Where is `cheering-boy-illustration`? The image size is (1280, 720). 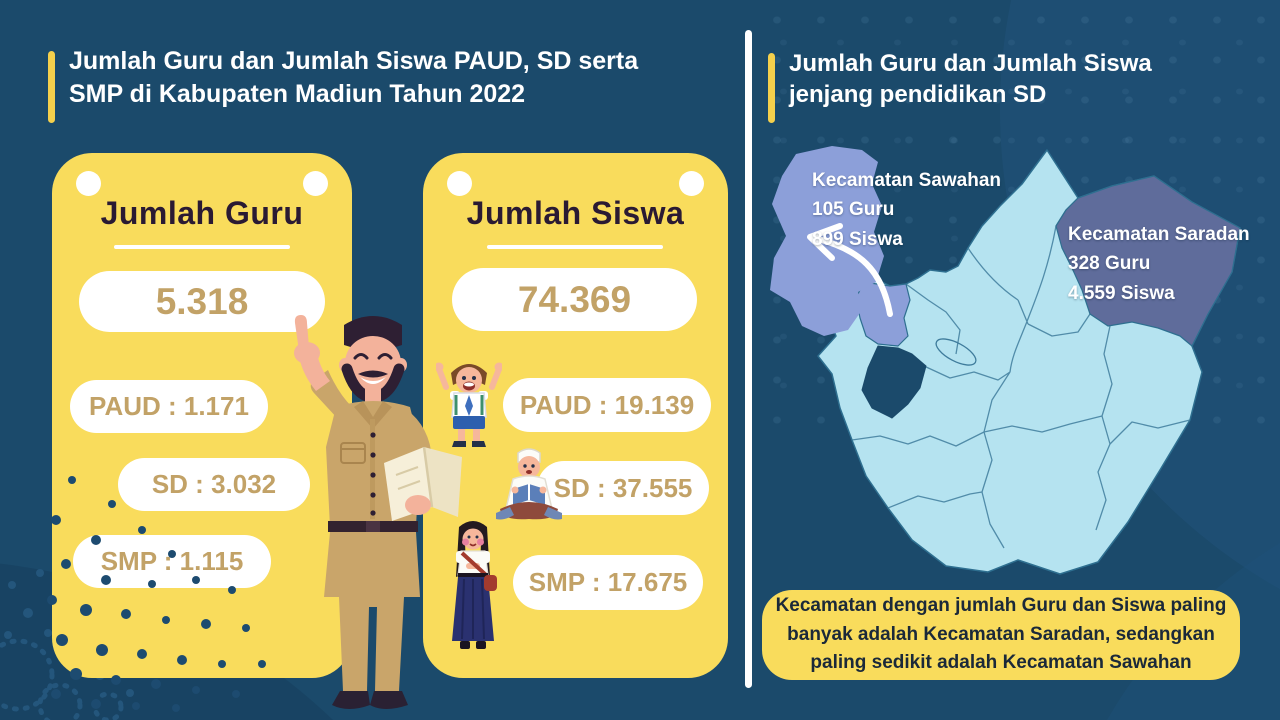
cheering-boy-illustration is located at coordinates (469, 404).